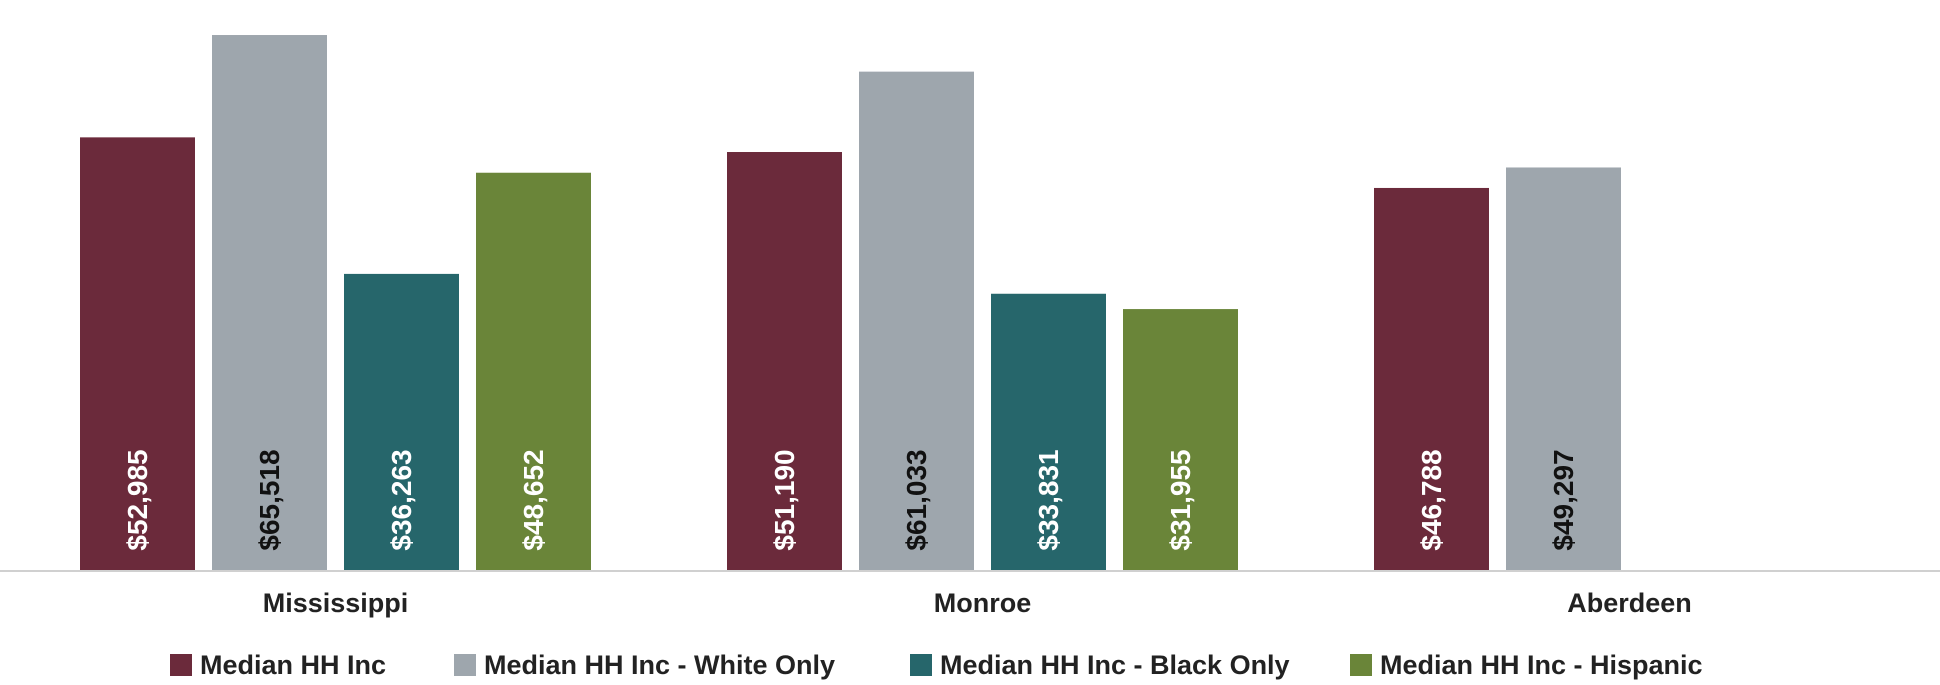 The width and height of the screenshot is (1940, 685). I want to click on data-label: $49,297, so click(1563, 499).